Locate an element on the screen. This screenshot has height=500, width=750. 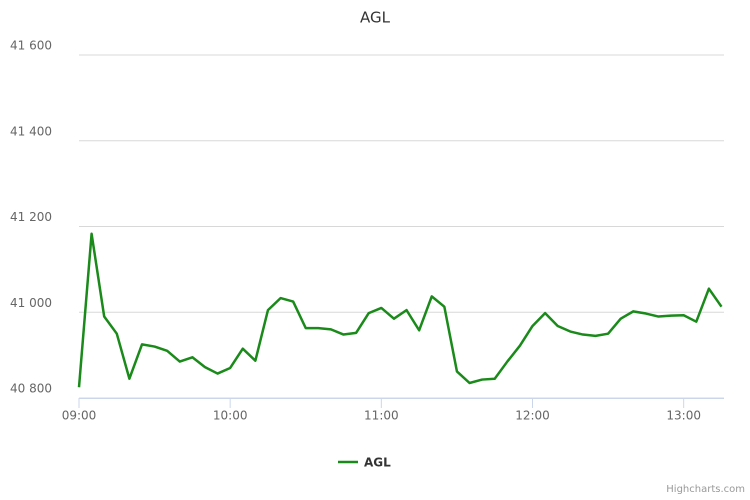
y-tick-label: 41 000 is located at coordinates (31, 303).